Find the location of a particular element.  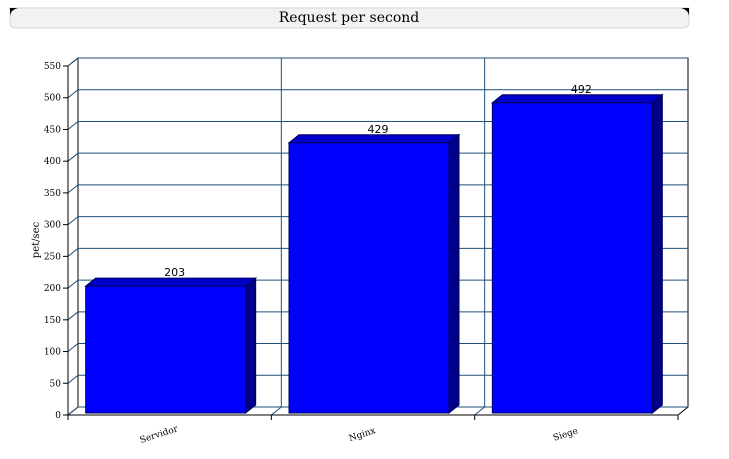

title-panel-corner-right is located at coordinates (685, 12).